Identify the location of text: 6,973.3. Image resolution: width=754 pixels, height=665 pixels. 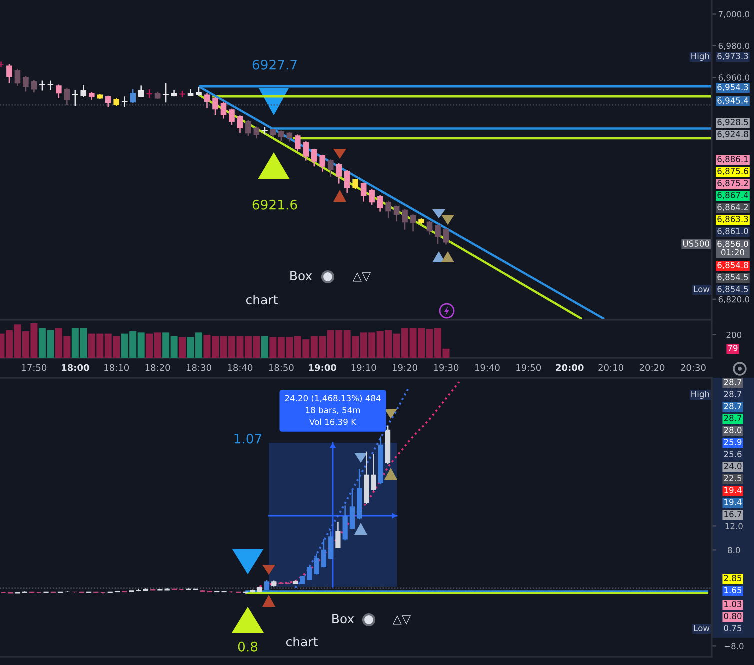
(733, 56).